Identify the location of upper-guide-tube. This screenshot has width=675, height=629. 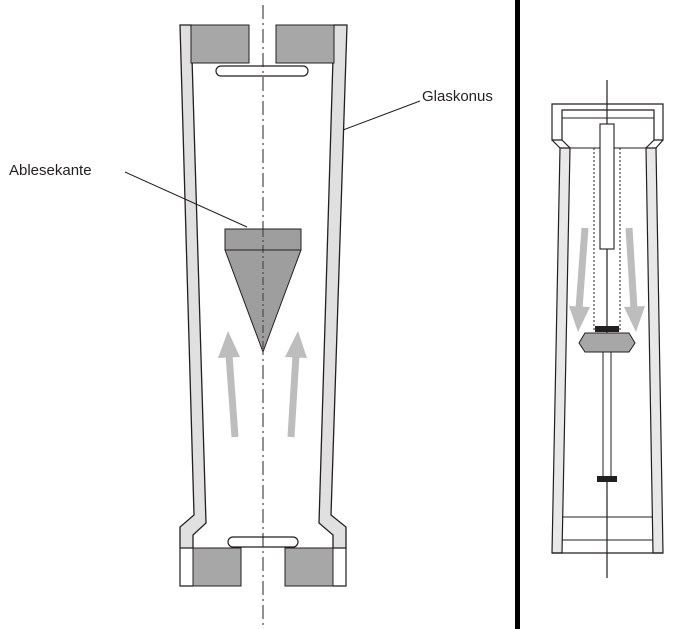
(607, 186).